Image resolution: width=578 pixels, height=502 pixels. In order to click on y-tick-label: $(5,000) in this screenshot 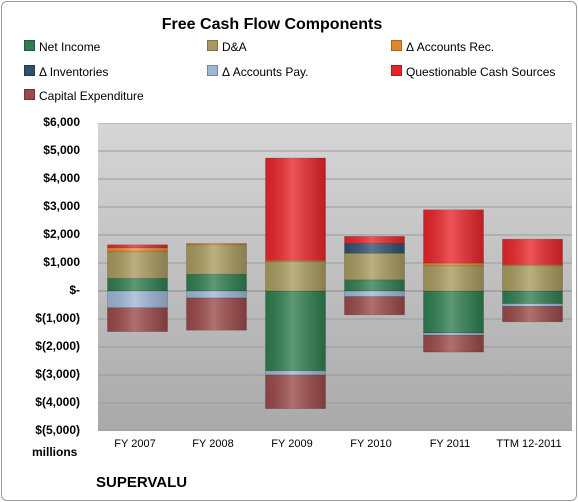, I will do `click(57, 430)`.